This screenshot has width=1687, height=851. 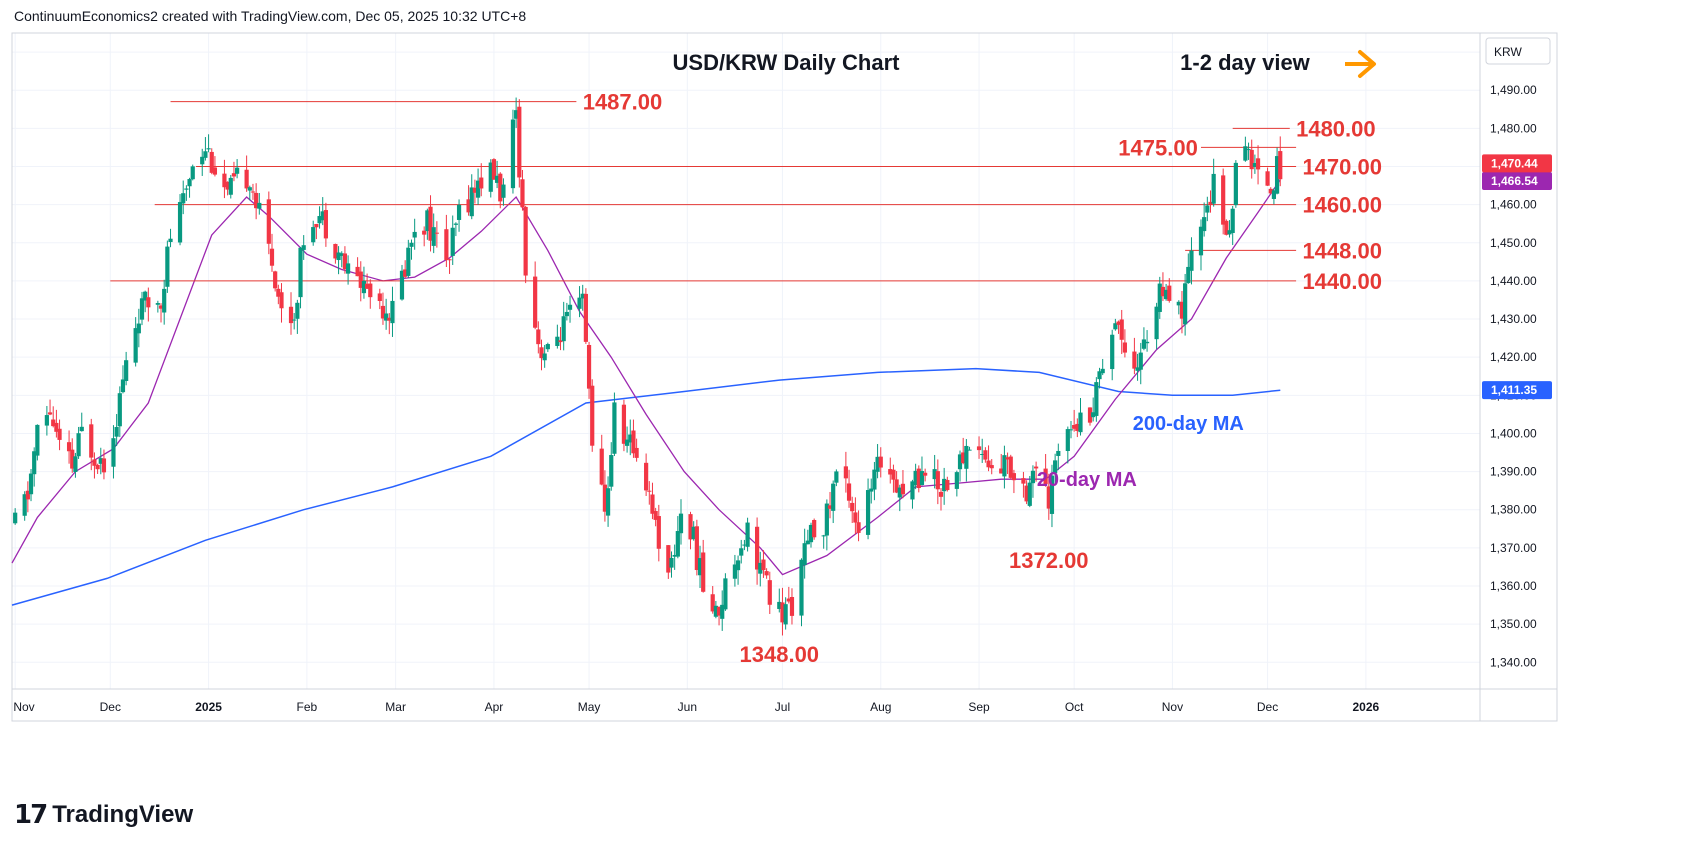 What do you see at coordinates (1514, 390) in the screenshot?
I see `ma200-price-tag: 1,411.35` at bounding box center [1514, 390].